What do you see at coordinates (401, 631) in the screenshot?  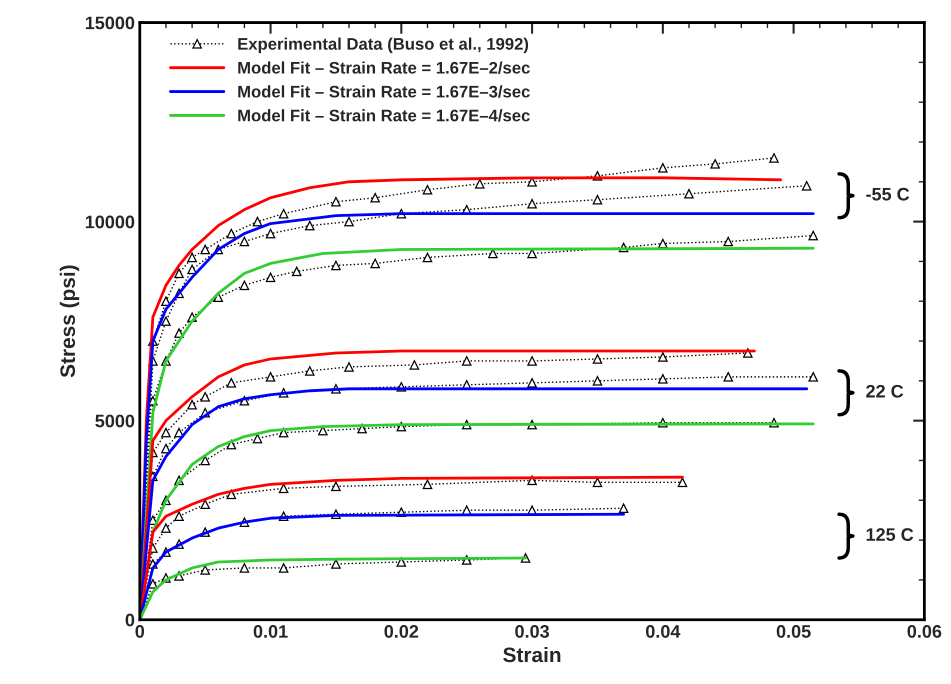 I see `x-tick-label: 0.02` at bounding box center [401, 631].